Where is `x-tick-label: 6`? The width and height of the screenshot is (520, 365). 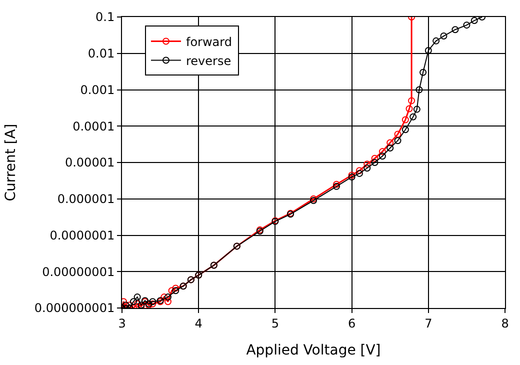 x-tick-label: 6 is located at coordinates (352, 323).